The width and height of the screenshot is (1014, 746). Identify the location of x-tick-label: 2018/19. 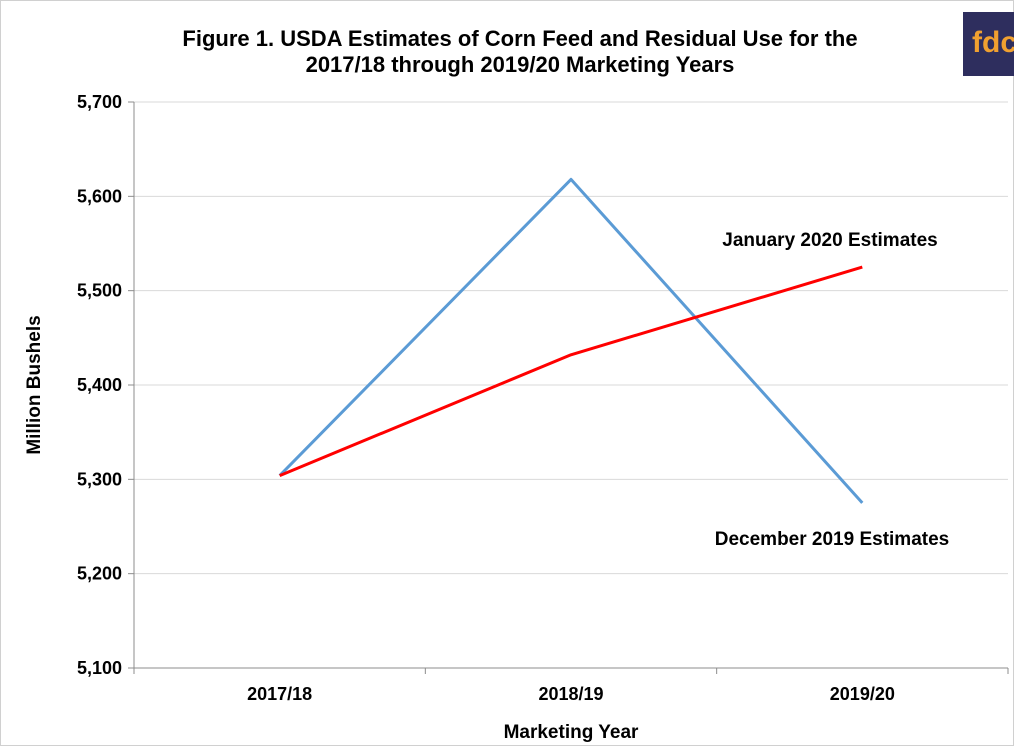
(570, 694).